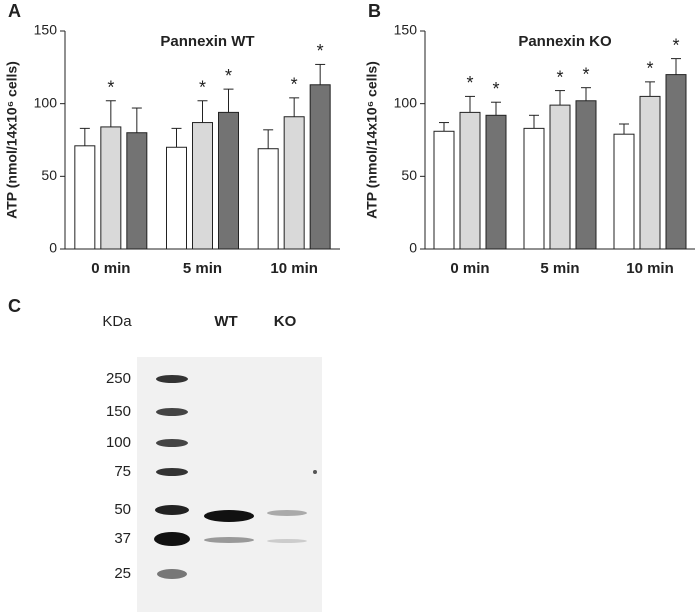  Describe the element at coordinates (122, 509) in the screenshot. I see `marker-label: 50` at that location.